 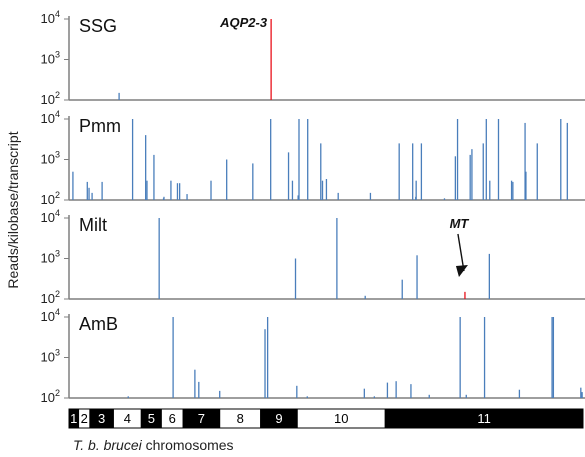 What do you see at coordinates (461, 252) in the screenshot?
I see `annotation-arrow-shaft` at bounding box center [461, 252].